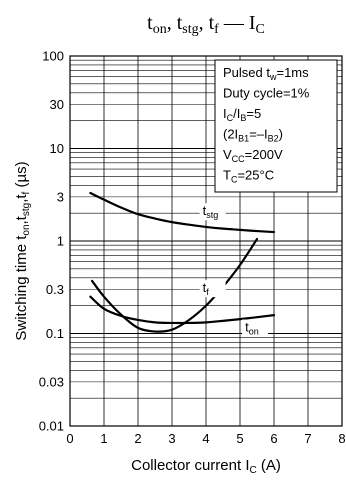  Describe the element at coordinates (60, 196) in the screenshot. I see `y-tick-label: 3` at that location.